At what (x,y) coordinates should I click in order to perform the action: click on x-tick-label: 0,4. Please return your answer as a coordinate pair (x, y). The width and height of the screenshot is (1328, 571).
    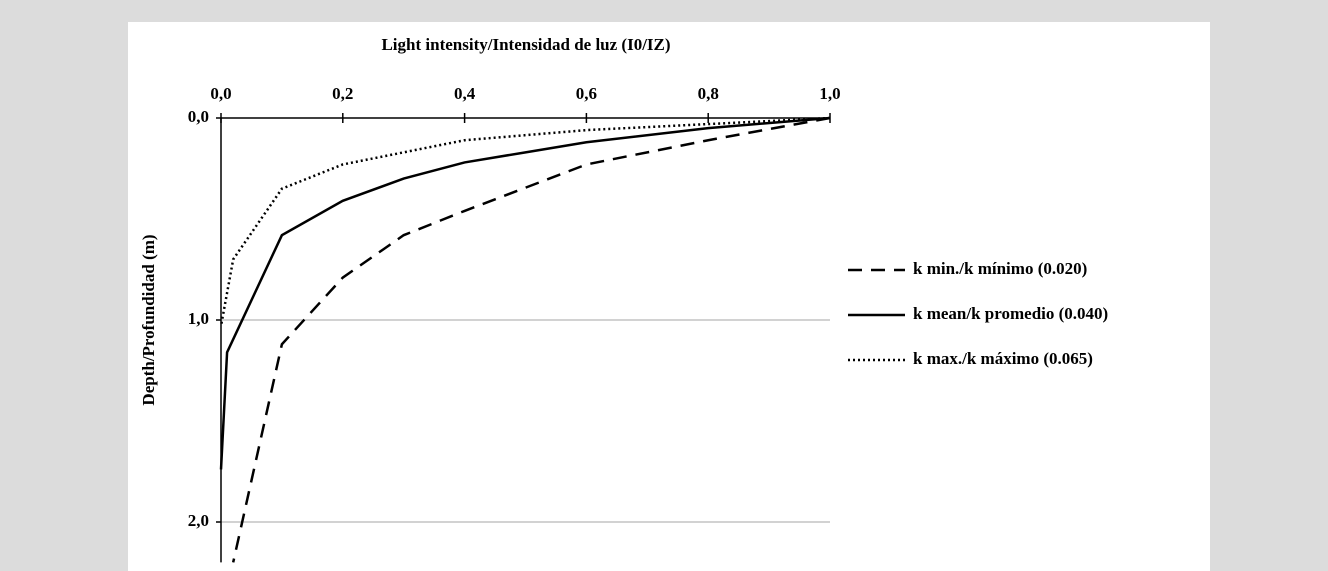
    Looking at the image, I should click on (465, 93).